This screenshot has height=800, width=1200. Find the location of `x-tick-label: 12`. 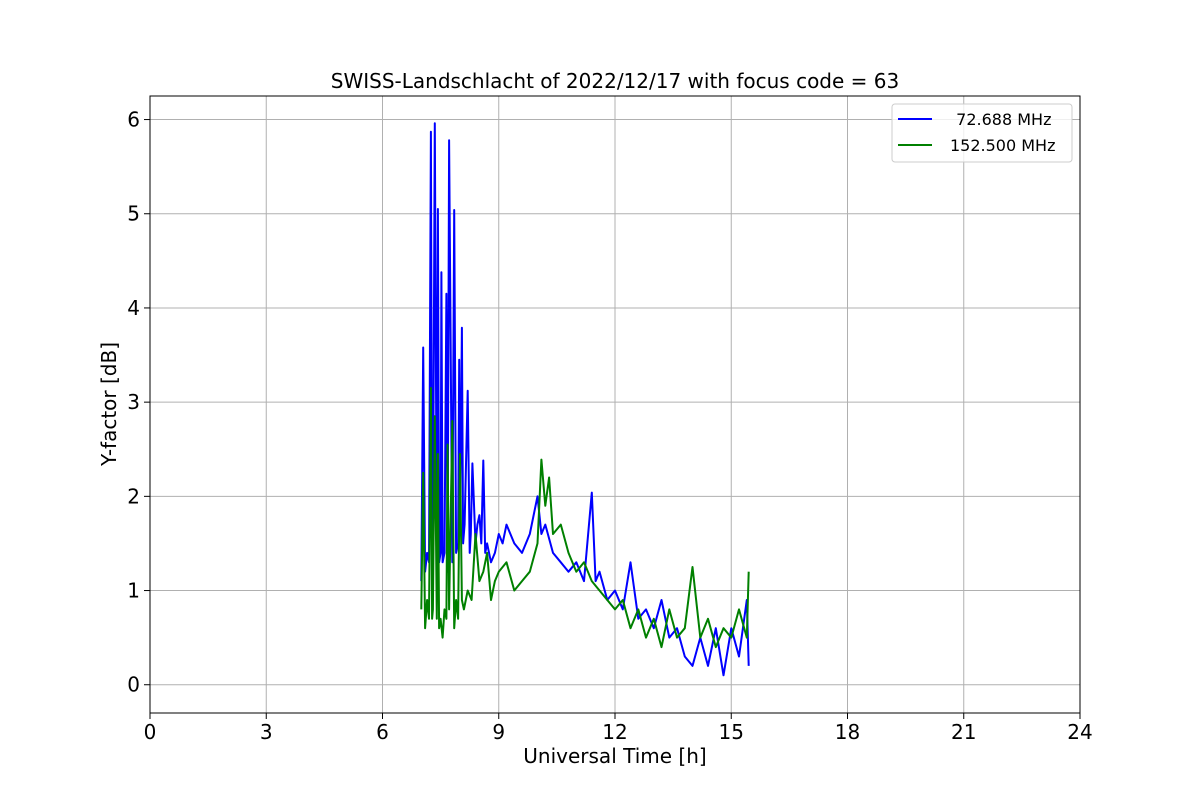

x-tick-label: 12 is located at coordinates (614, 732).